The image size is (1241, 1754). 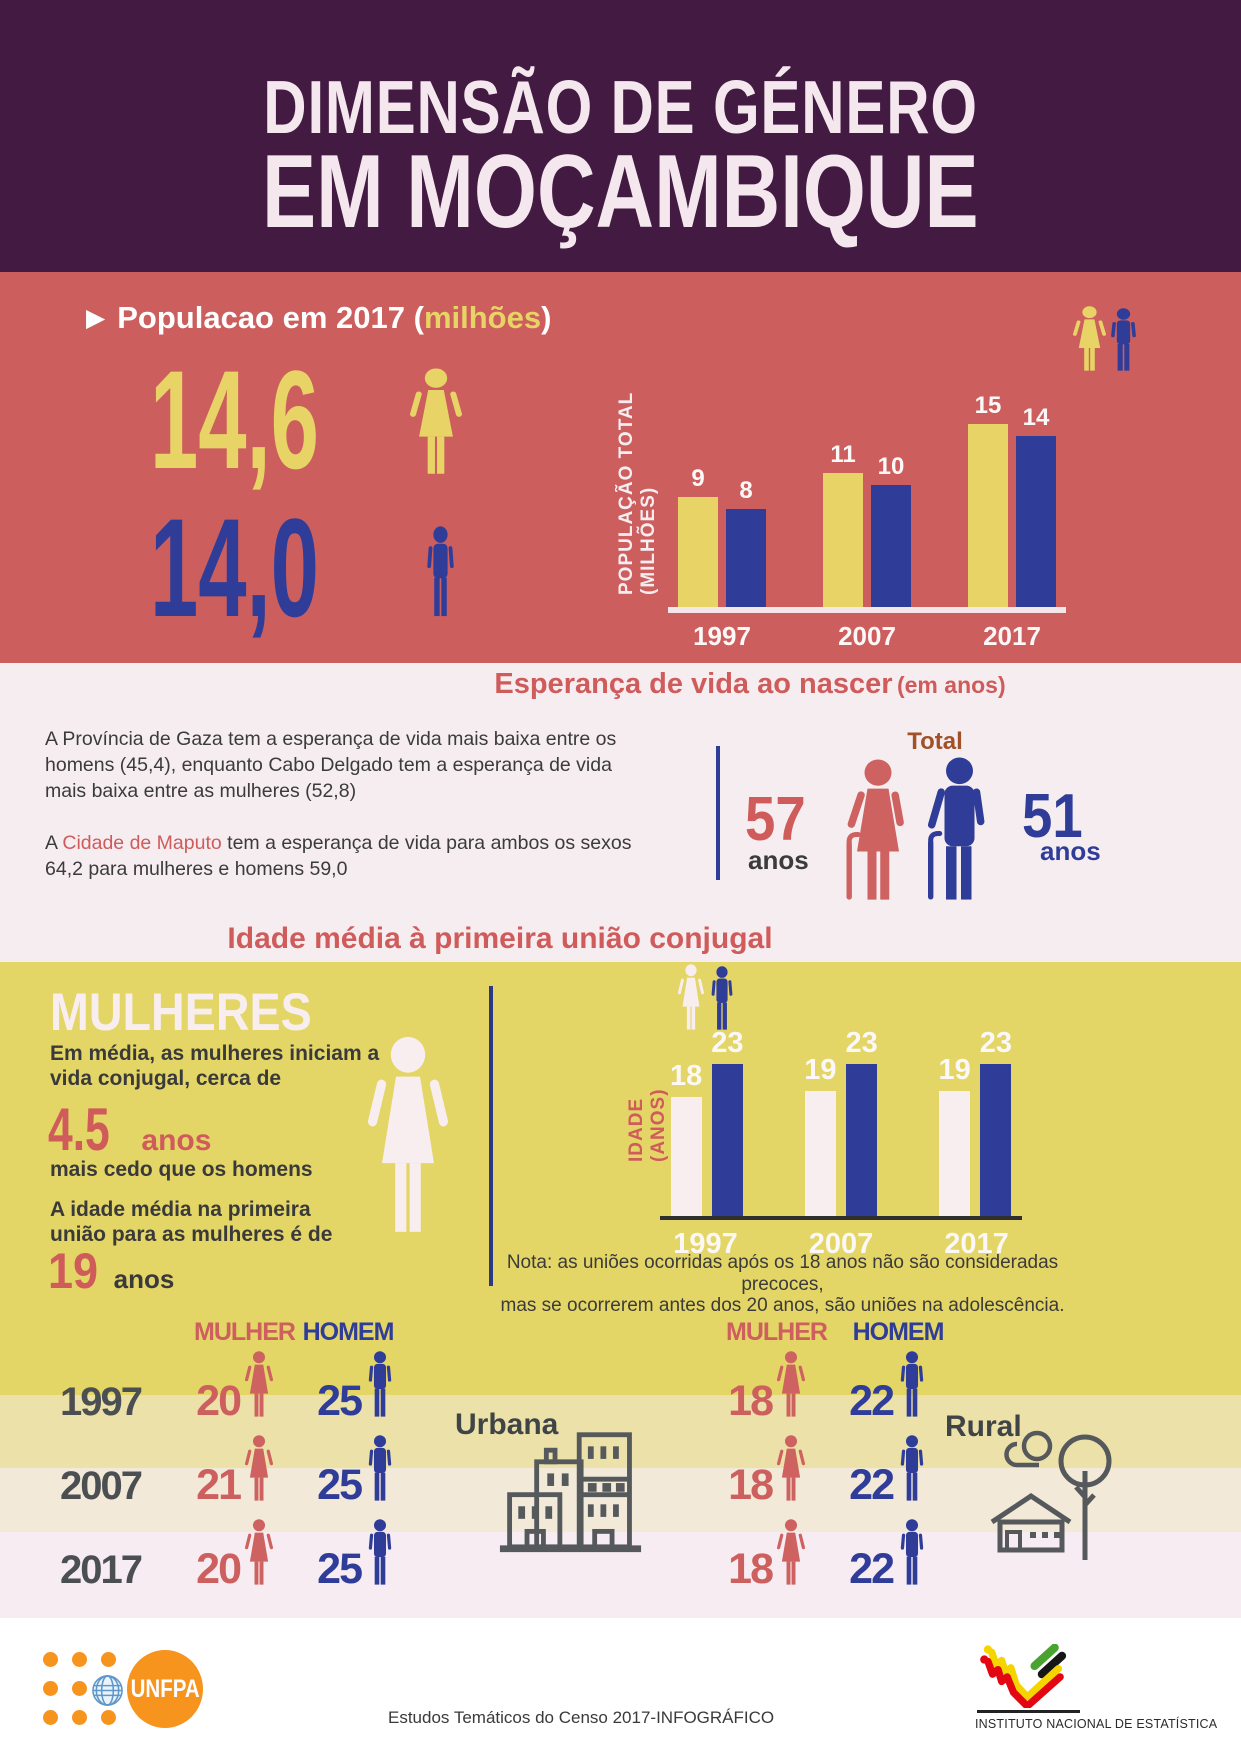 I want to click on bar-value-label: 10, so click(x=891, y=466).